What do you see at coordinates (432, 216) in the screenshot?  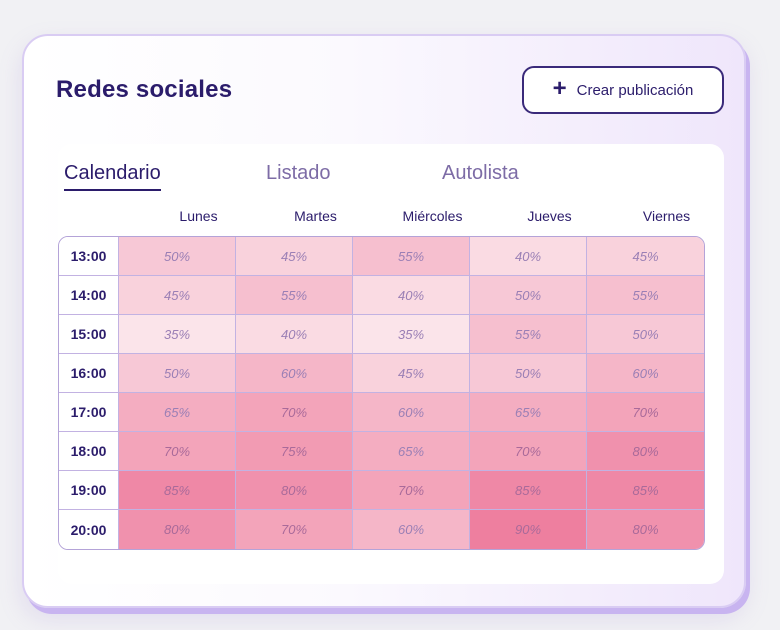 I see `day-header-miercoles: Miércoles` at bounding box center [432, 216].